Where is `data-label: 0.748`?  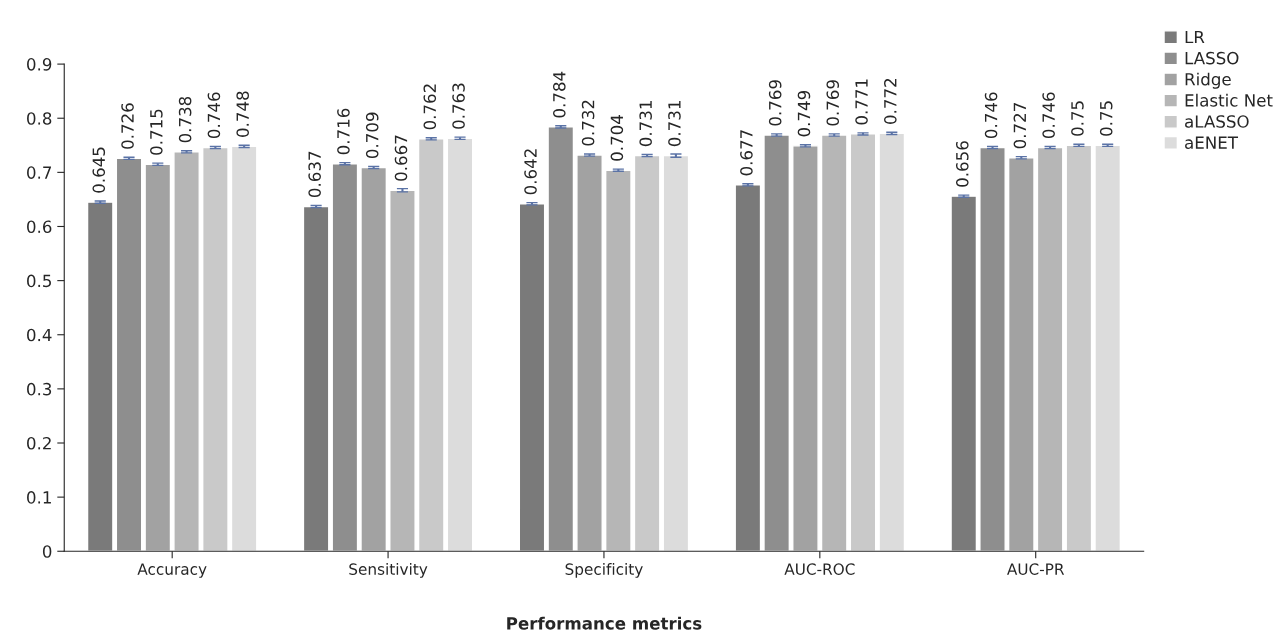
data-label: 0.748 is located at coordinates (242, 114).